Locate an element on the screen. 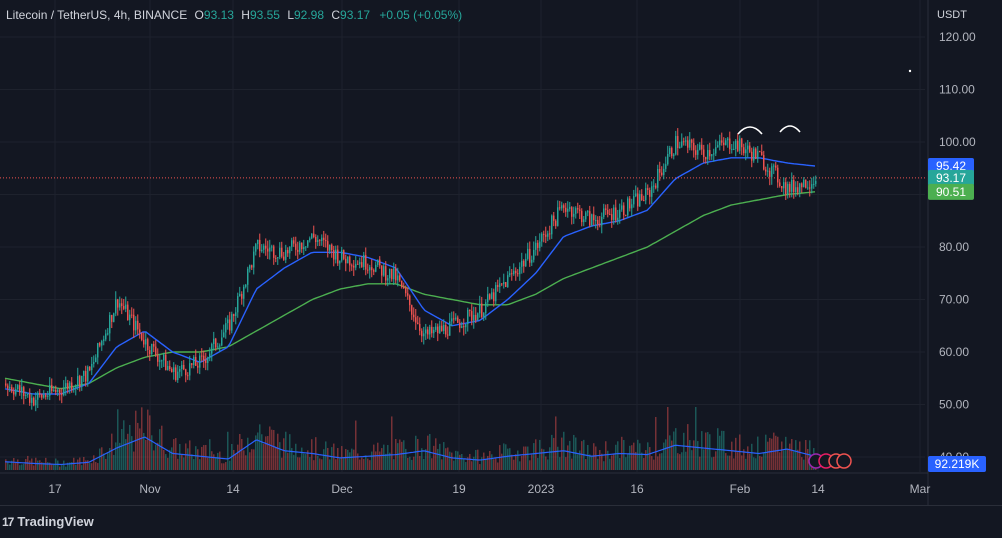 The height and width of the screenshot is (538, 1002). volume-badge-bg is located at coordinates (957, 464).